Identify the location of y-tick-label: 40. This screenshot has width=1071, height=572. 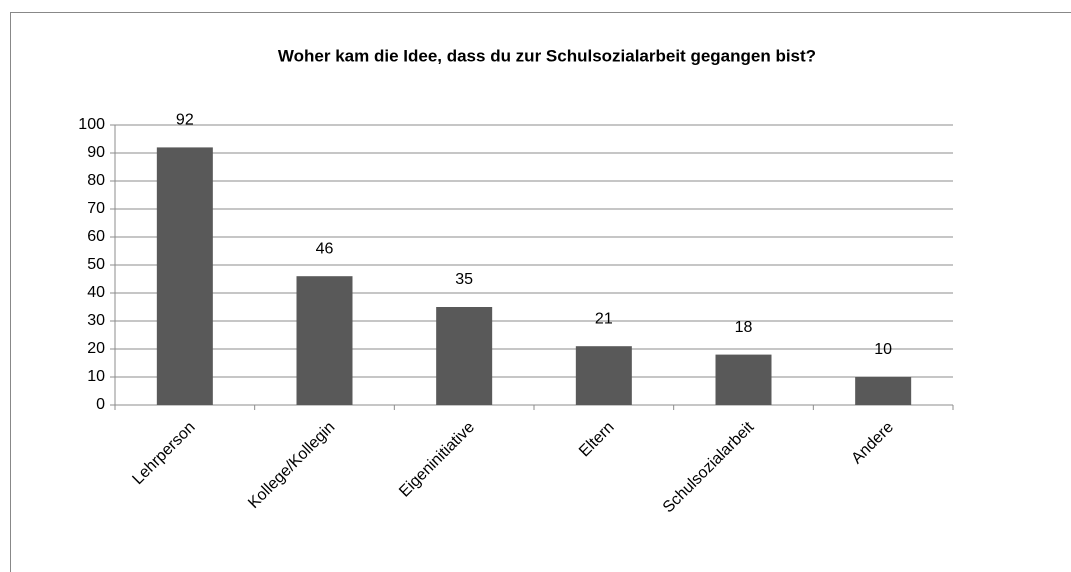
(96, 292).